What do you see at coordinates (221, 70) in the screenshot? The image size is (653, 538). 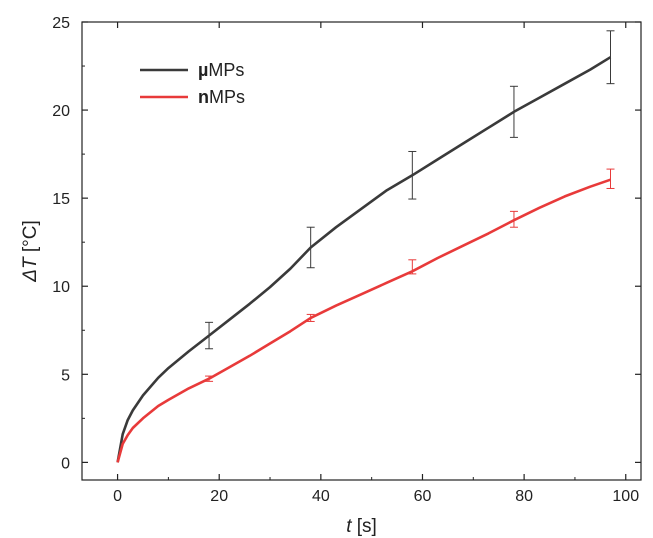 I see `legend-label: µMPs` at bounding box center [221, 70].